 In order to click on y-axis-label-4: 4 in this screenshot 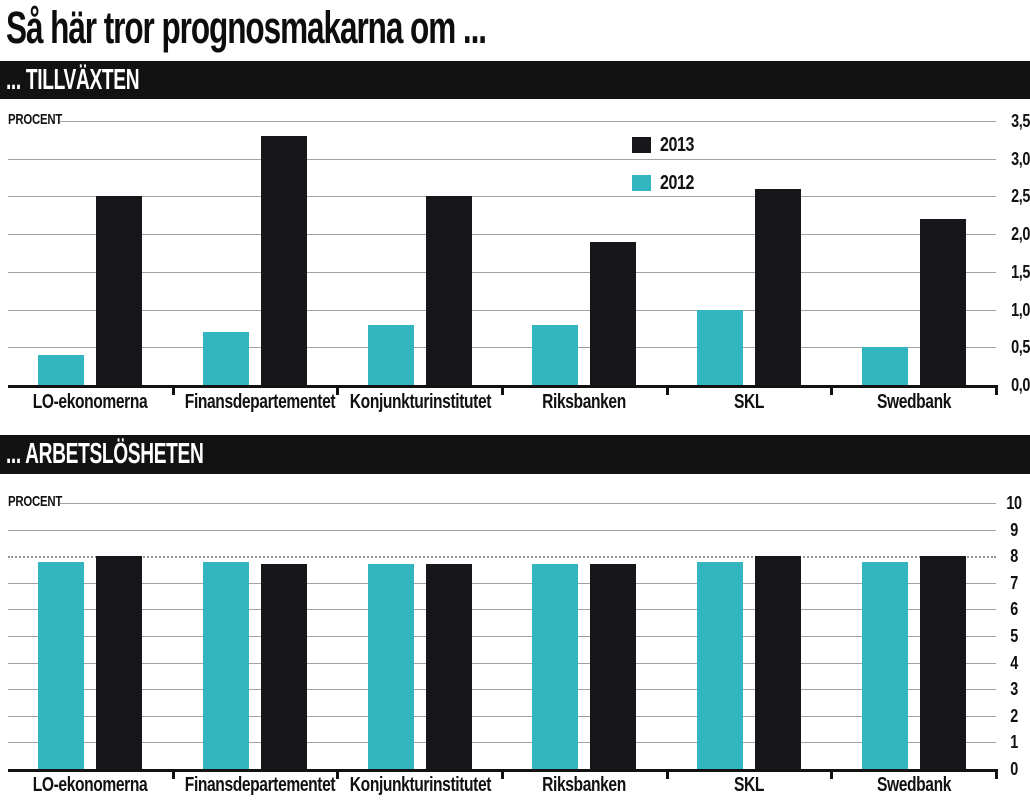, I will do `click(1014, 663)`.